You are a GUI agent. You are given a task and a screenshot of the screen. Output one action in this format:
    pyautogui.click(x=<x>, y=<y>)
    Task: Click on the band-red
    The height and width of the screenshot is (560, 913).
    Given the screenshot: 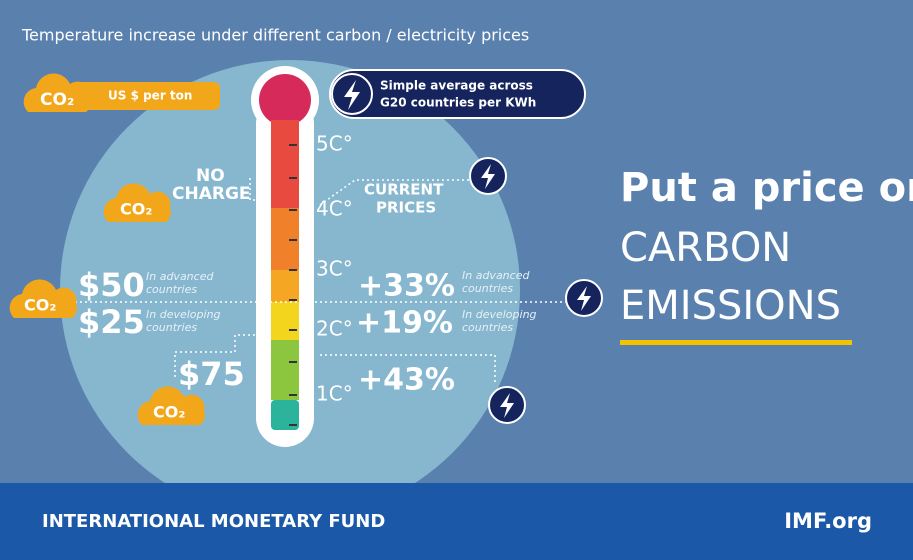 What is the action you would take?
    pyautogui.click(x=285, y=164)
    